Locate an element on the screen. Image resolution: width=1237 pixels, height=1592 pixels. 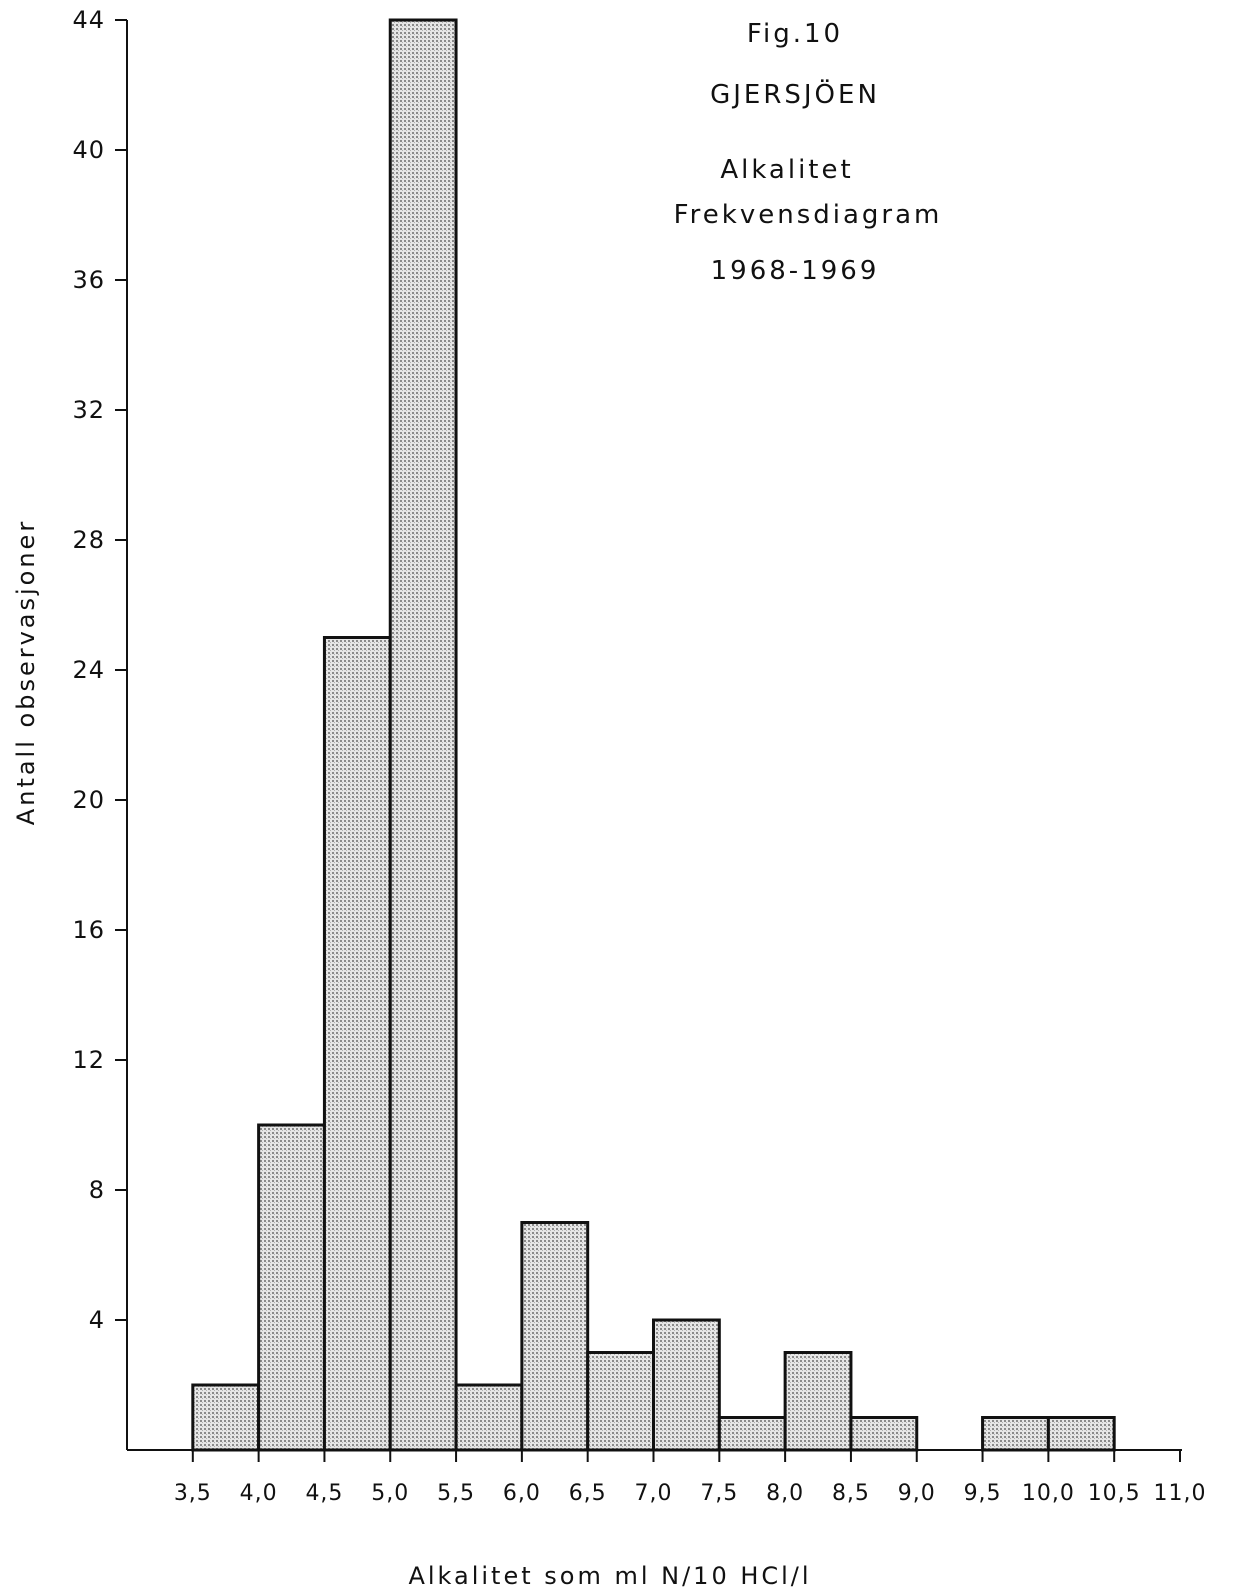
y-tick-label: 32 is located at coordinates (88, 410).